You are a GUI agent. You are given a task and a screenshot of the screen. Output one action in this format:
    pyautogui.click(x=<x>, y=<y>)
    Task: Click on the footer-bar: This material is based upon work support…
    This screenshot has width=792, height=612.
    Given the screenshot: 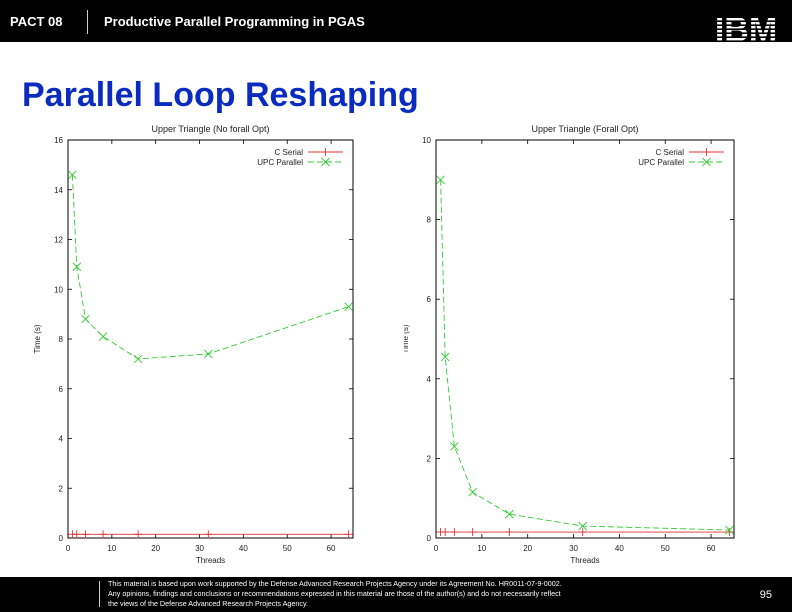 What is the action you would take?
    pyautogui.click(x=396, y=594)
    